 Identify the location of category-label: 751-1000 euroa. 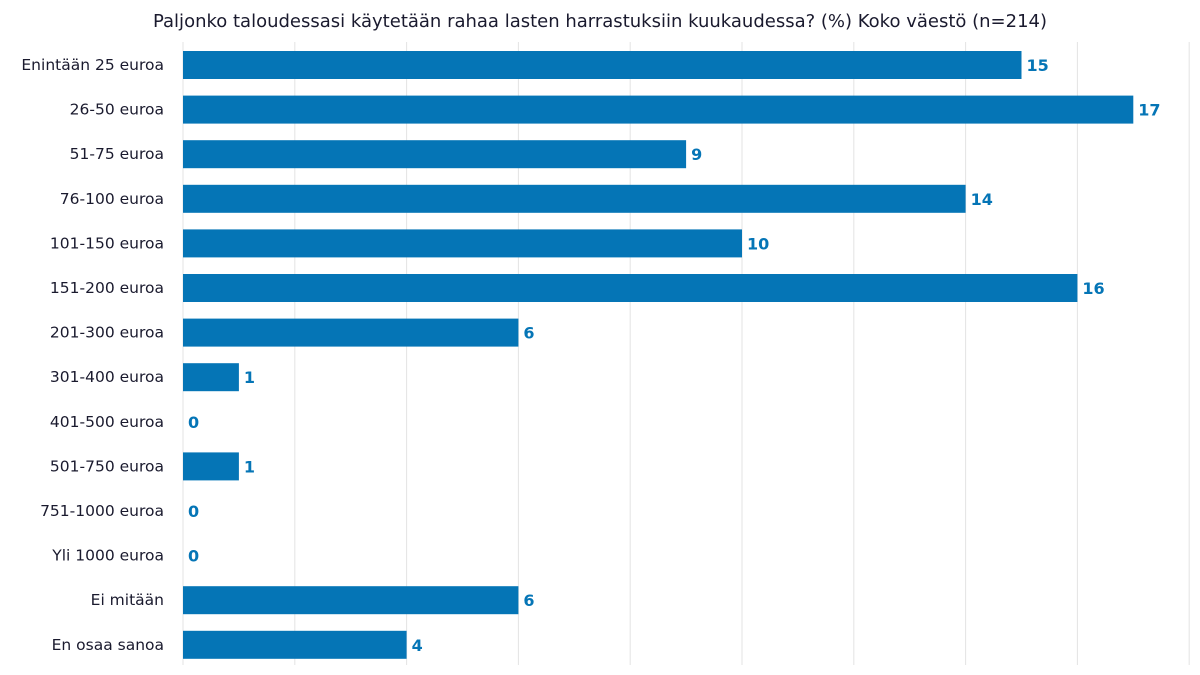
(102, 511).